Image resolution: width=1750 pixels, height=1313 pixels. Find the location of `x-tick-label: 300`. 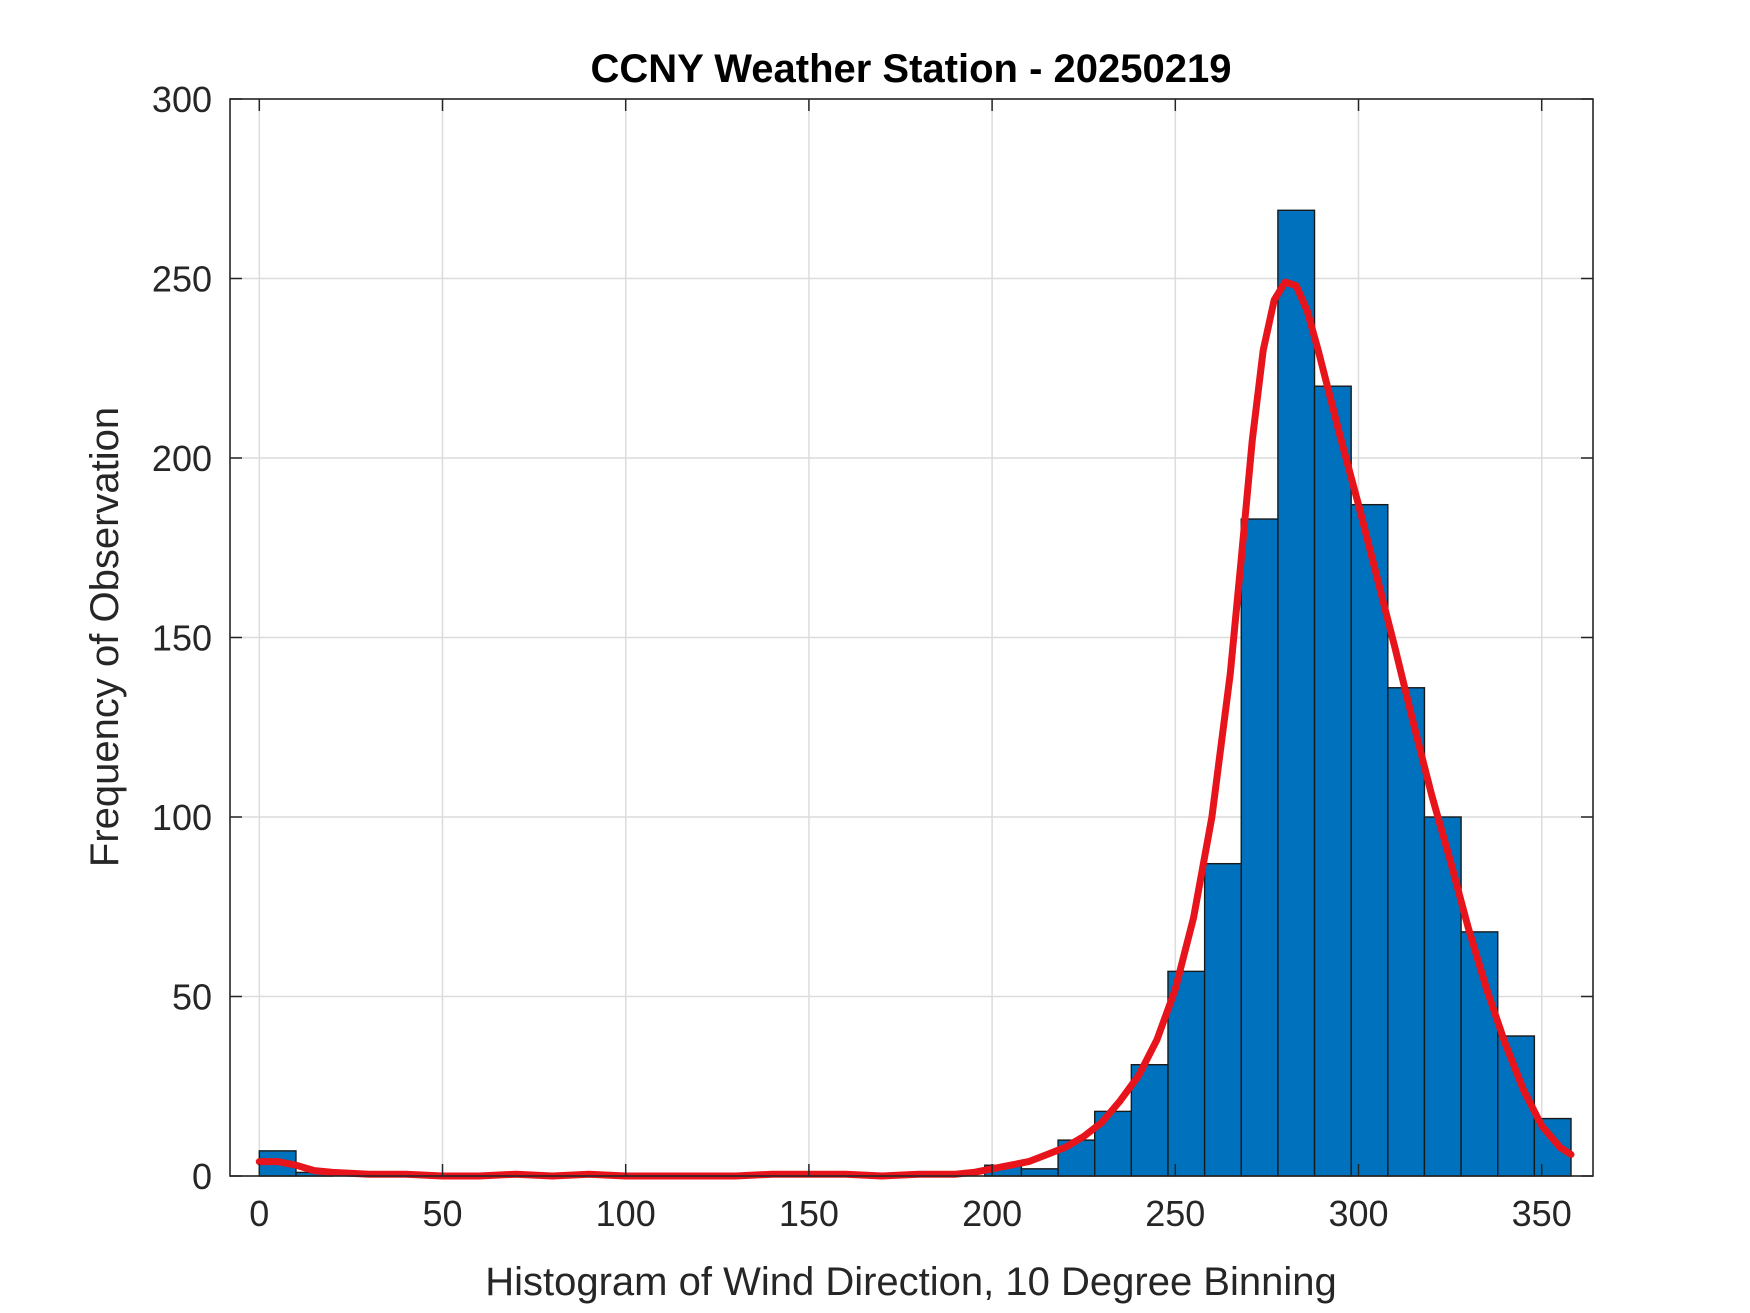

x-tick-label: 300 is located at coordinates (1358, 1213).